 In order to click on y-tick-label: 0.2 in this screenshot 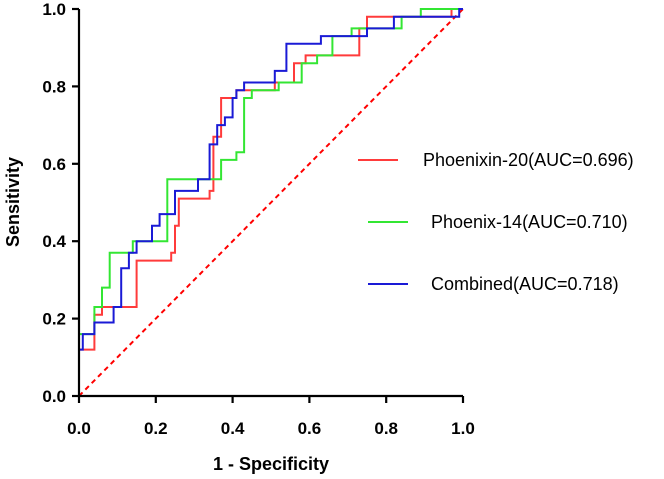, I will do `click(54, 319)`.